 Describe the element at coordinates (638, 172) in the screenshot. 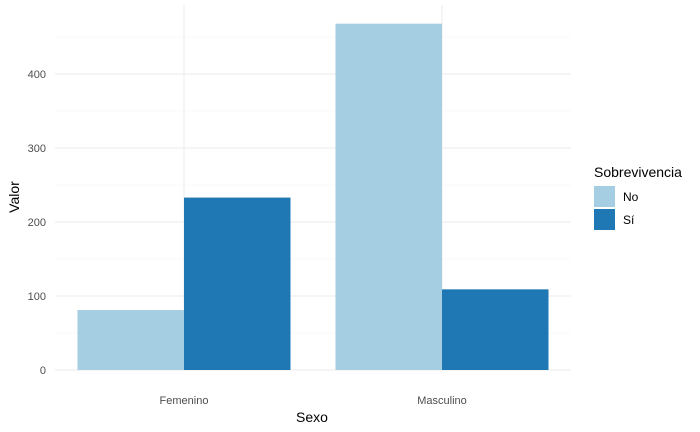

I see `legend-title: Sobrevivencia` at that location.